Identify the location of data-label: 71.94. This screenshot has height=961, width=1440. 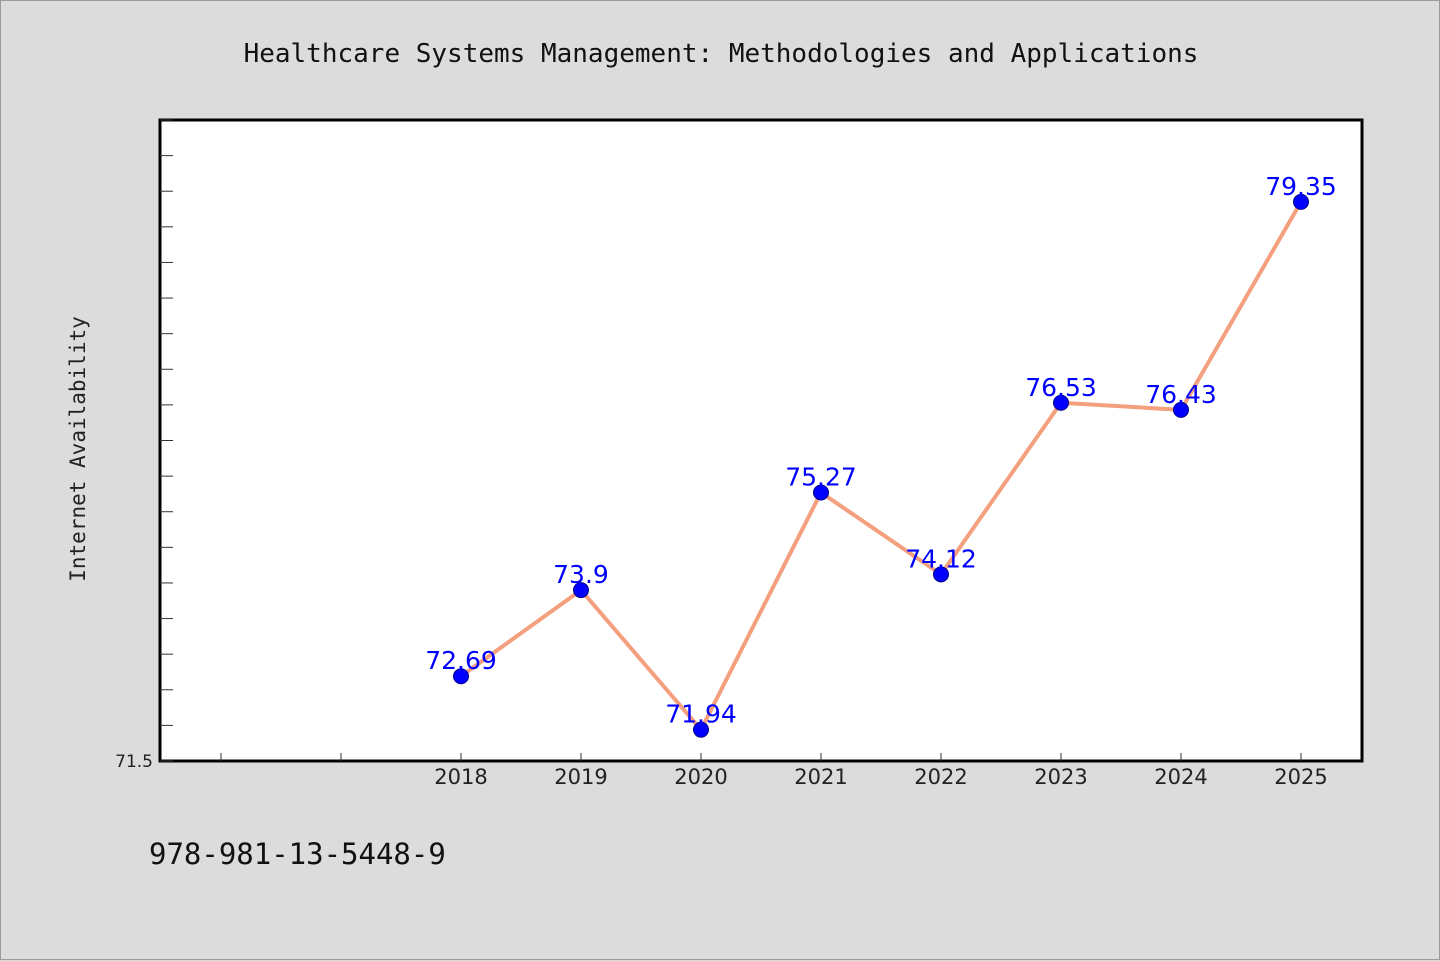
(701, 714).